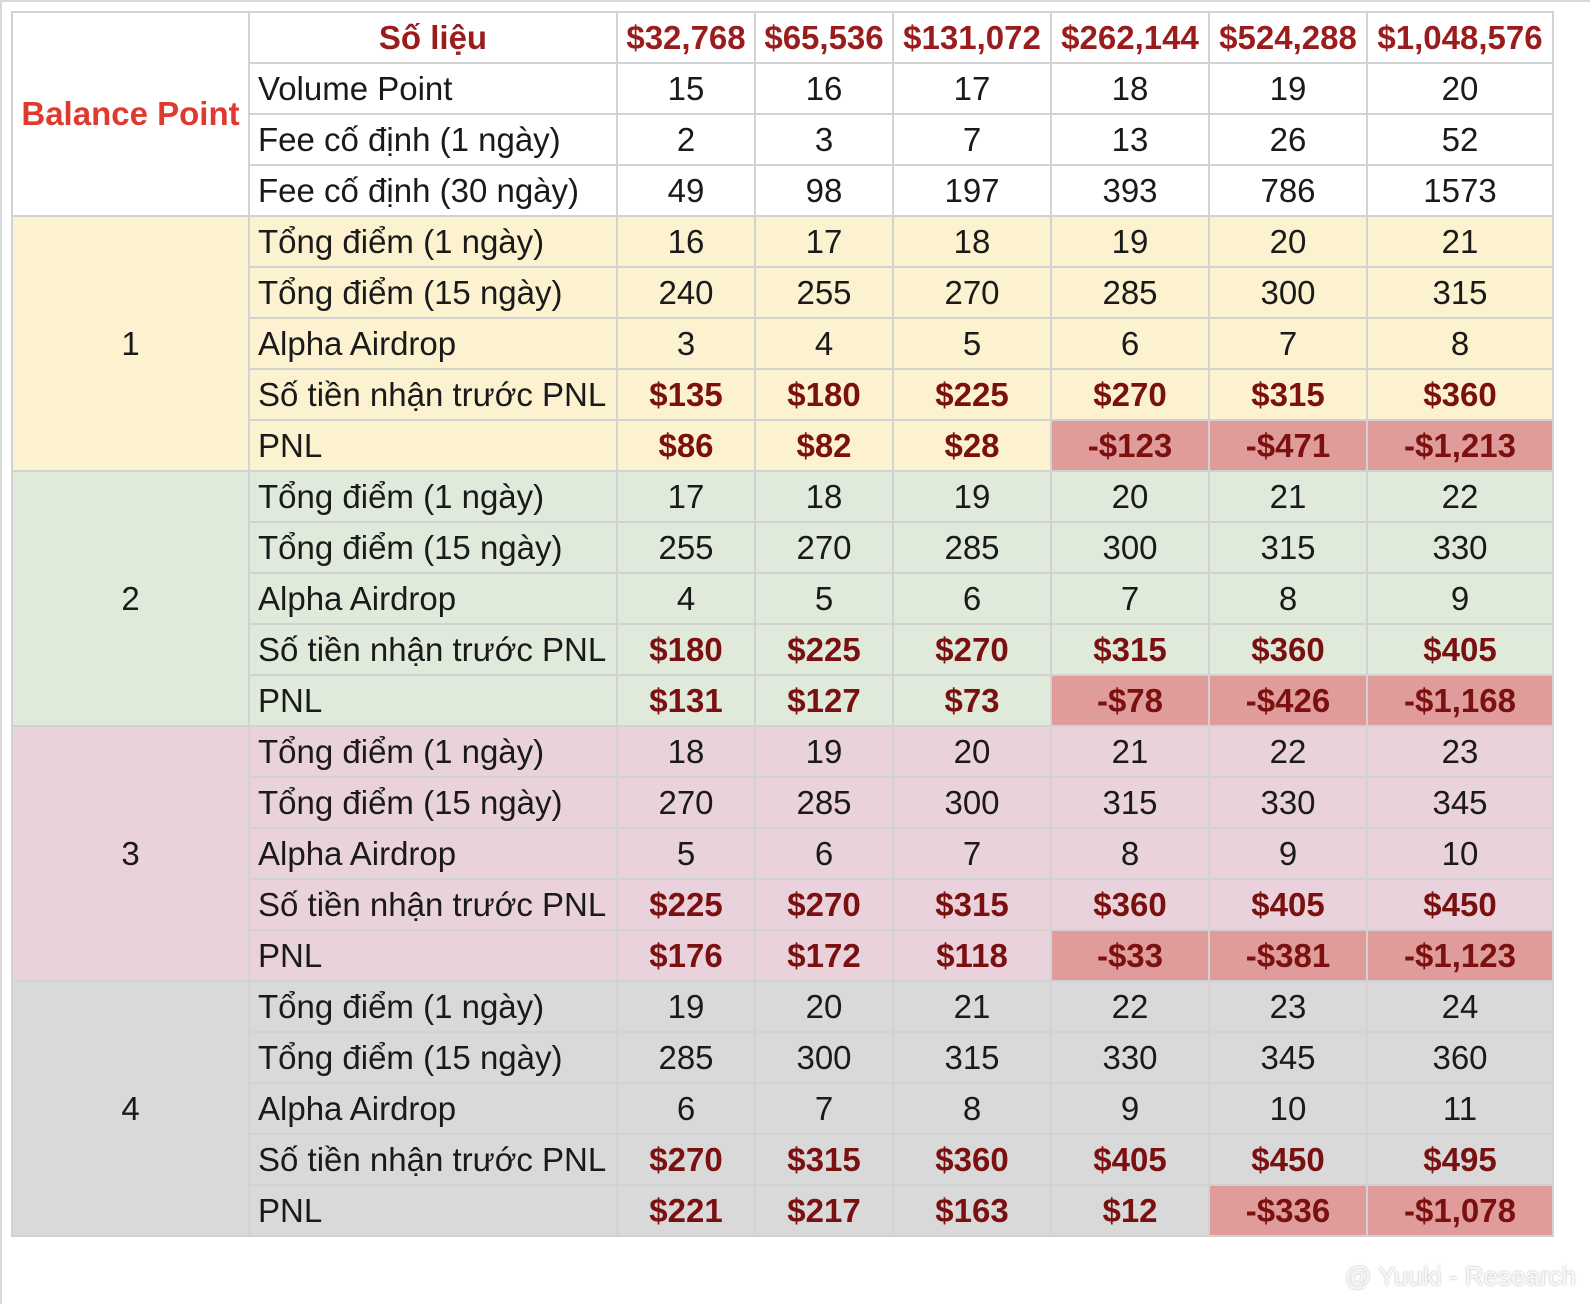  Describe the element at coordinates (824, 190) in the screenshot. I see `value-cell: 98` at that location.